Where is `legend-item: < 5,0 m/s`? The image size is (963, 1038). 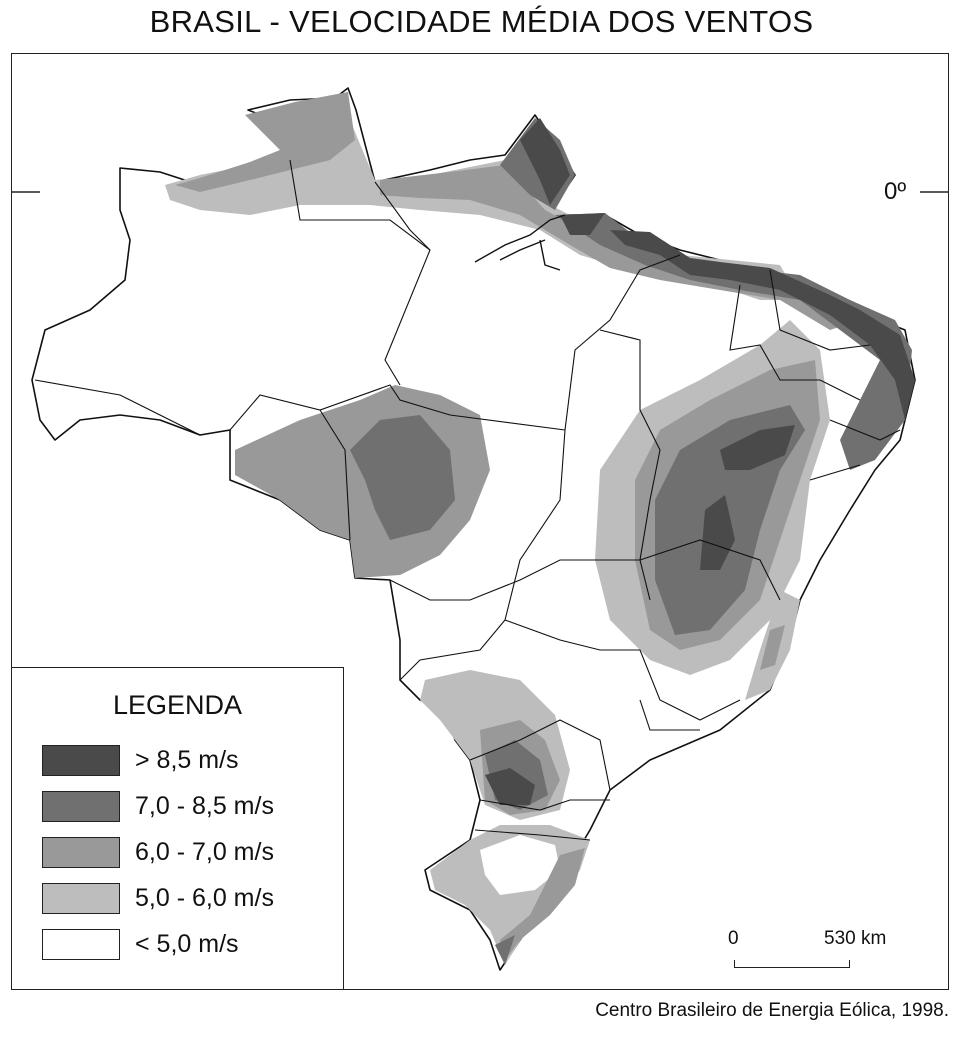 legend-item: < 5,0 m/s is located at coordinates (140, 944).